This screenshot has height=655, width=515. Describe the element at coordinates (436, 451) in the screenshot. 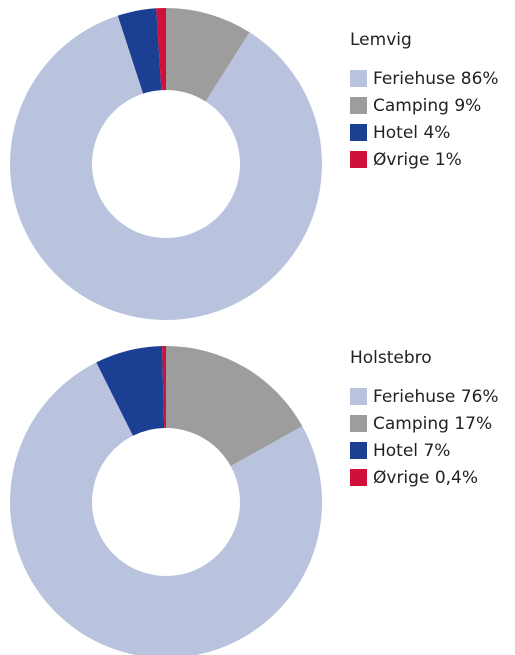

I see `legend-value: 7%` at that location.